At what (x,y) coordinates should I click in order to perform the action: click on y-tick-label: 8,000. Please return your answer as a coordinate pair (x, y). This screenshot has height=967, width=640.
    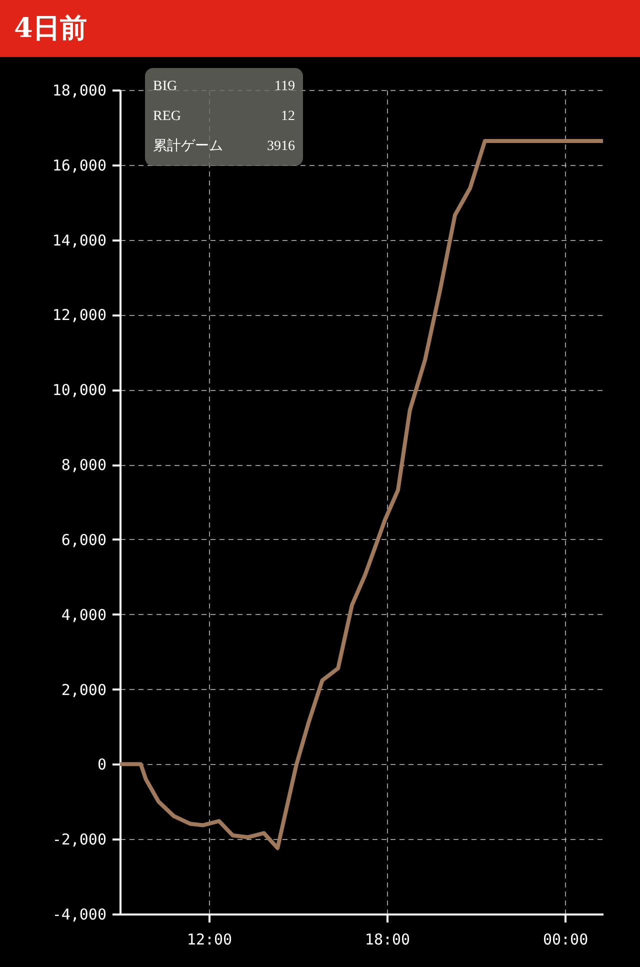
    Looking at the image, I should click on (83, 465).